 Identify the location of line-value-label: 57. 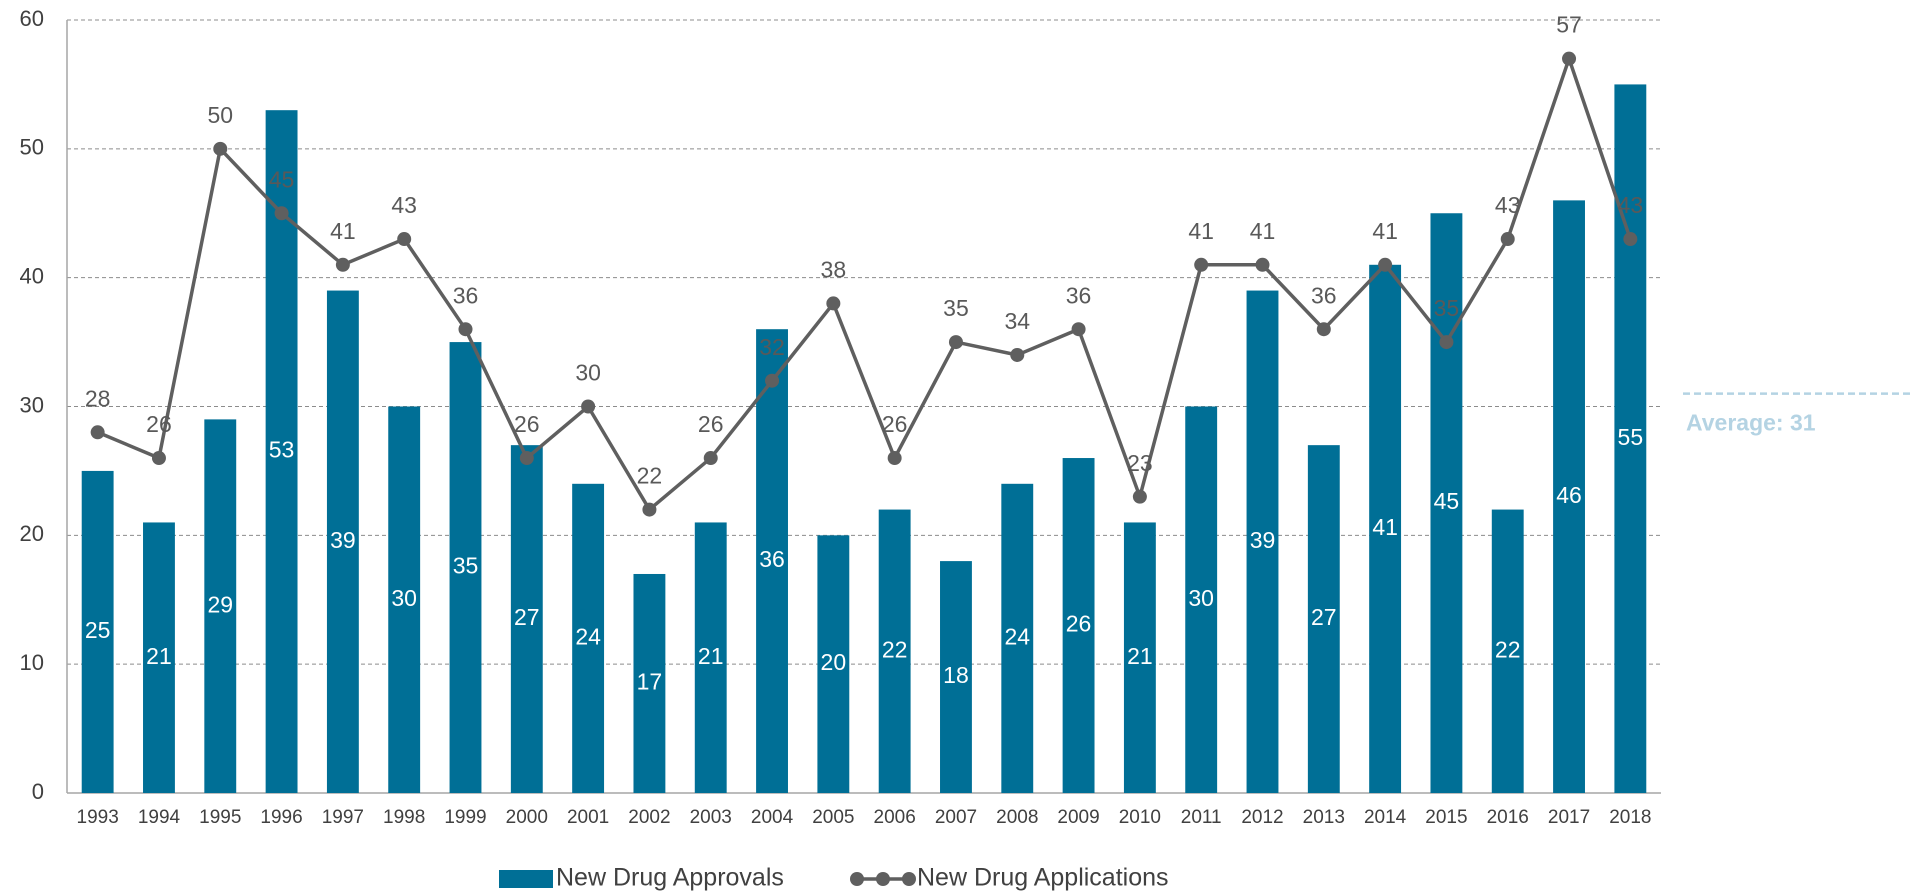
(1569, 25).